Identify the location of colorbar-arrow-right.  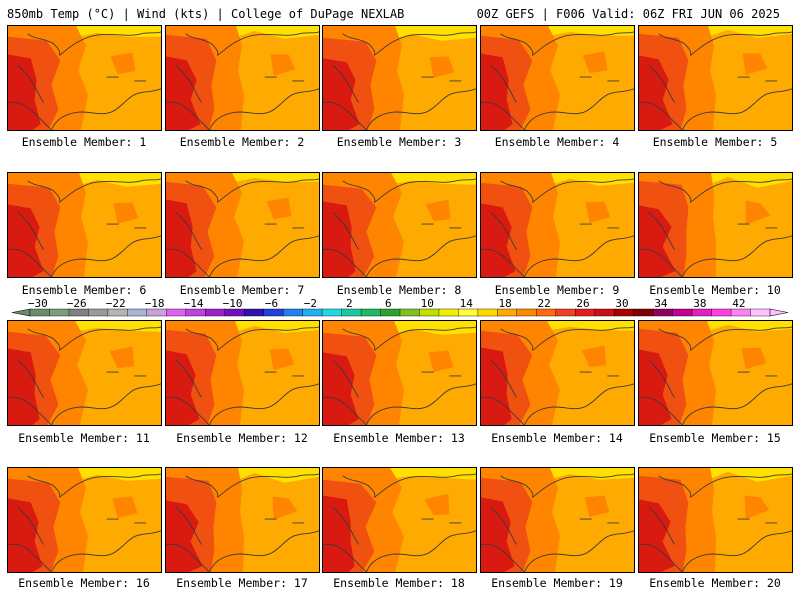
(779, 312).